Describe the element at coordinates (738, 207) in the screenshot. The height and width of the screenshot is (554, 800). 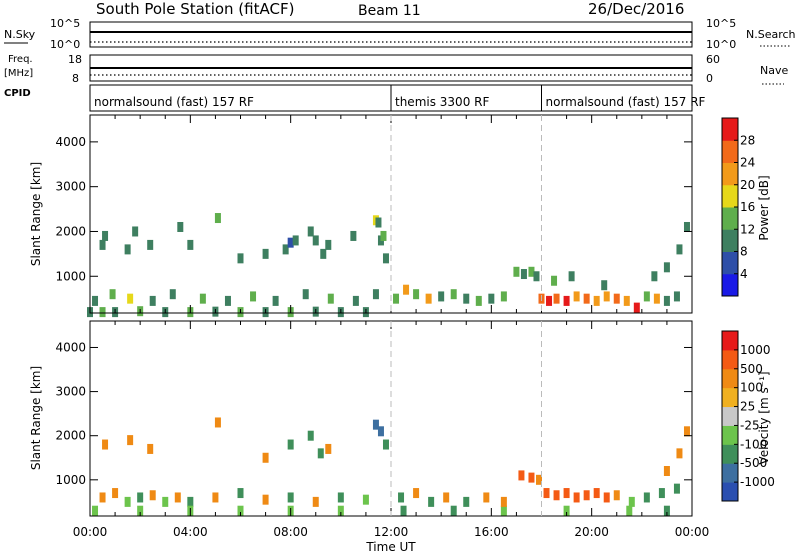
I see `power-colorbar: 4 8 12 16 20 24 28` at that location.